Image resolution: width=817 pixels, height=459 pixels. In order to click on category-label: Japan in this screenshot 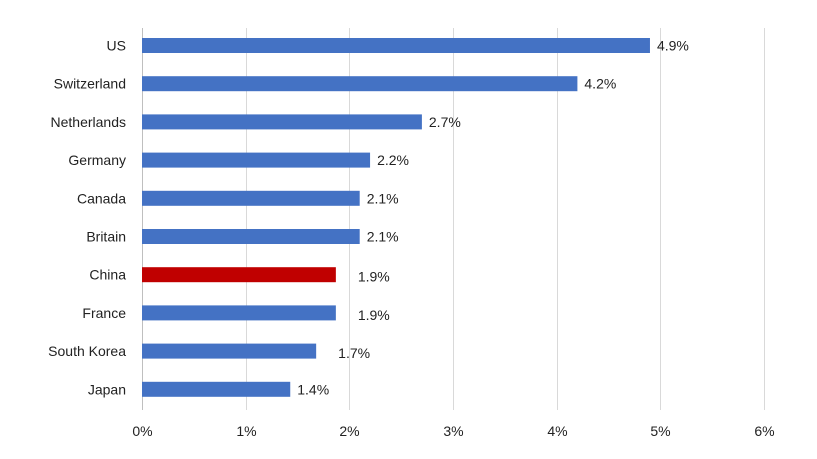, I will do `click(107, 389)`.